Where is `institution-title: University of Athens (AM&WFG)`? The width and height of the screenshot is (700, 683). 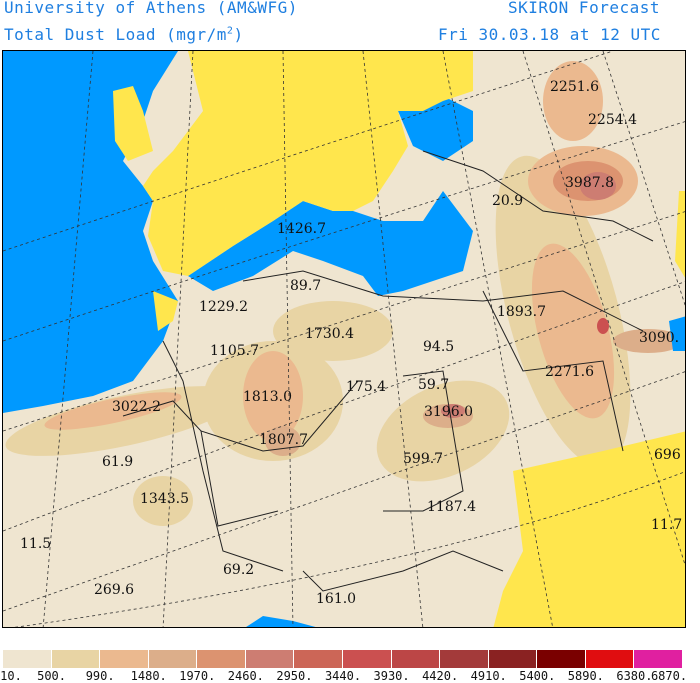
institution-title: University of Athens (AM&WFG) is located at coordinates (151, 8).